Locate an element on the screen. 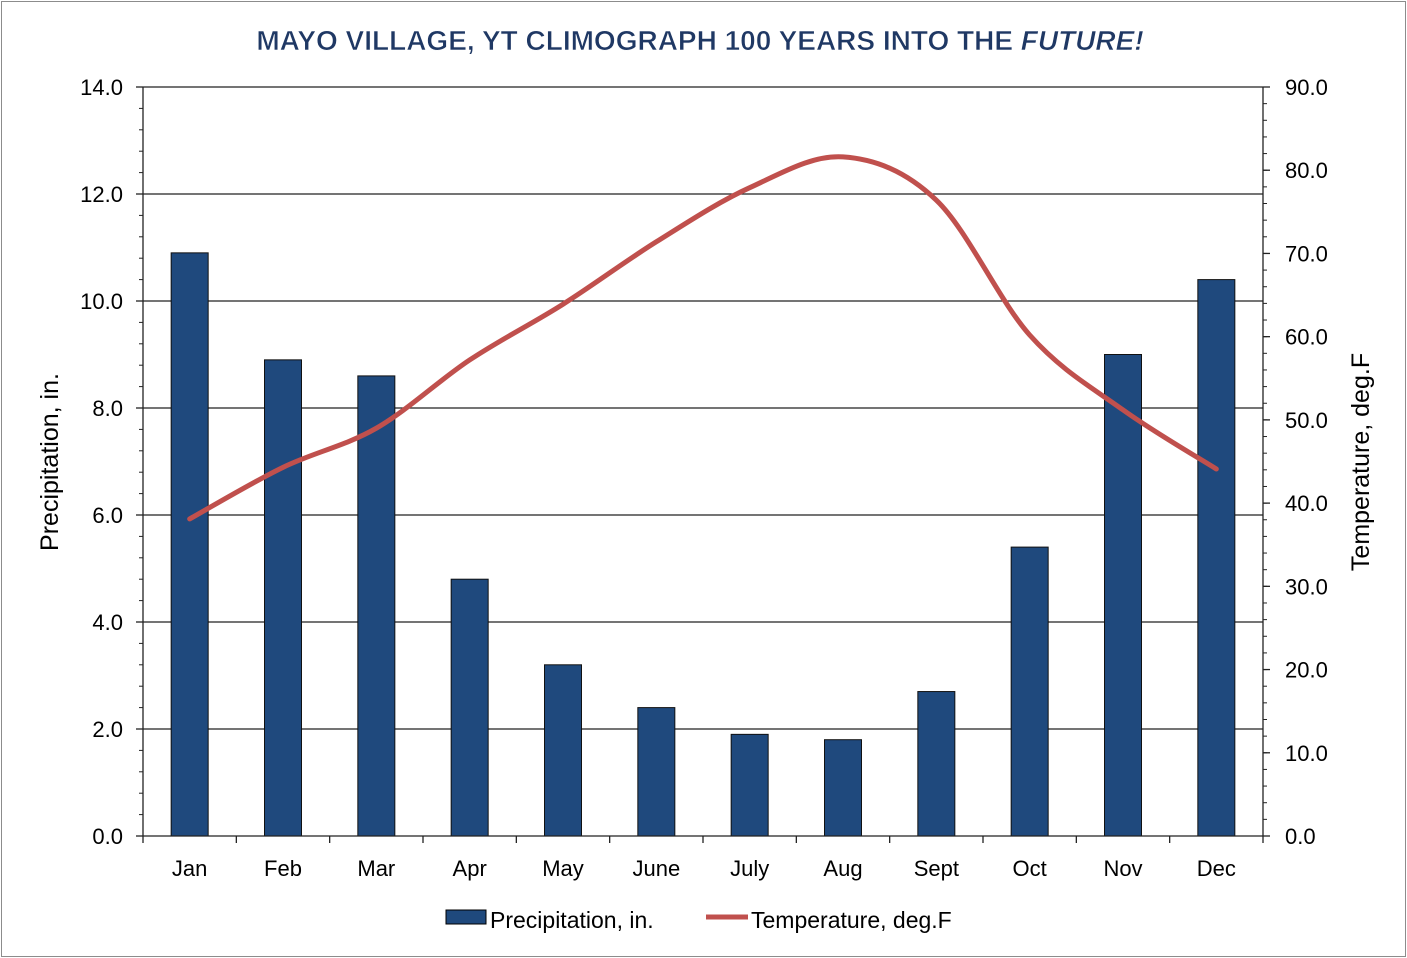 The image size is (1407, 958). x-tick-label: Nov is located at coordinates (1122, 868).